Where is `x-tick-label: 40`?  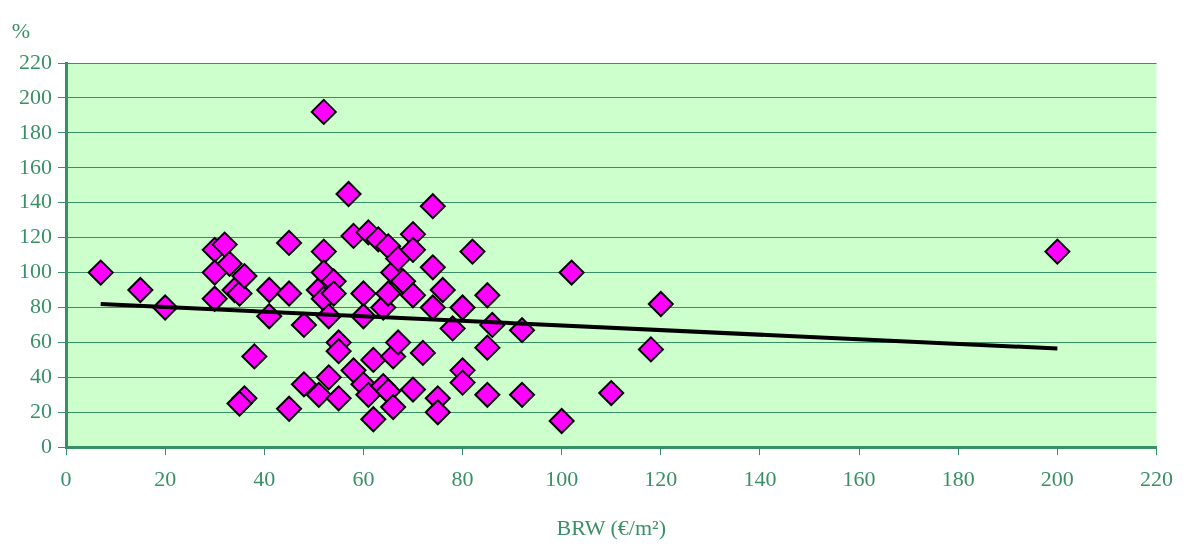 x-tick-label: 40 is located at coordinates (264, 479).